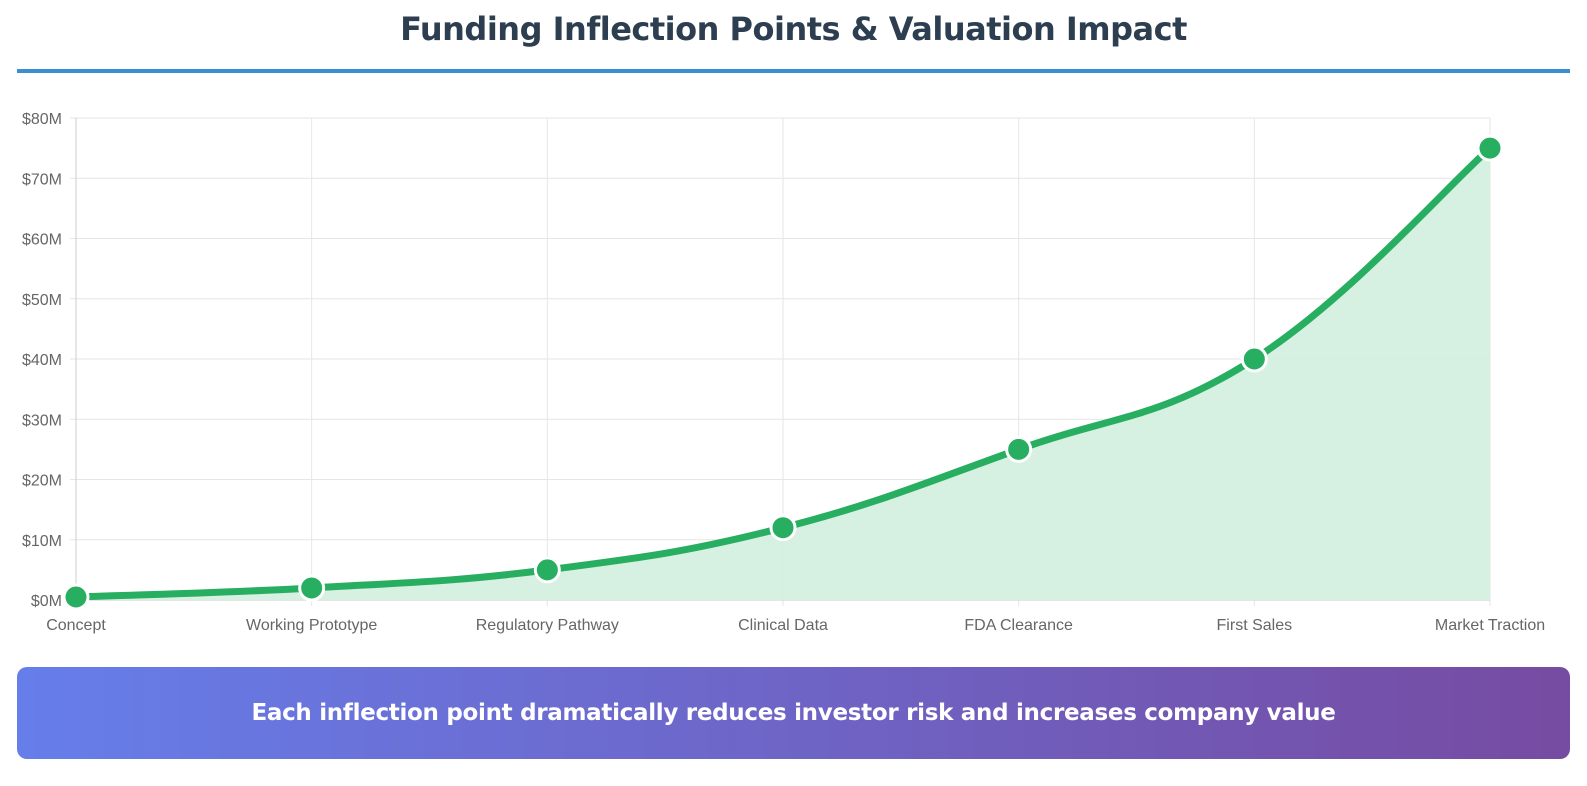  I want to click on x-tick-label: Regulatory Pathway, so click(547, 625).